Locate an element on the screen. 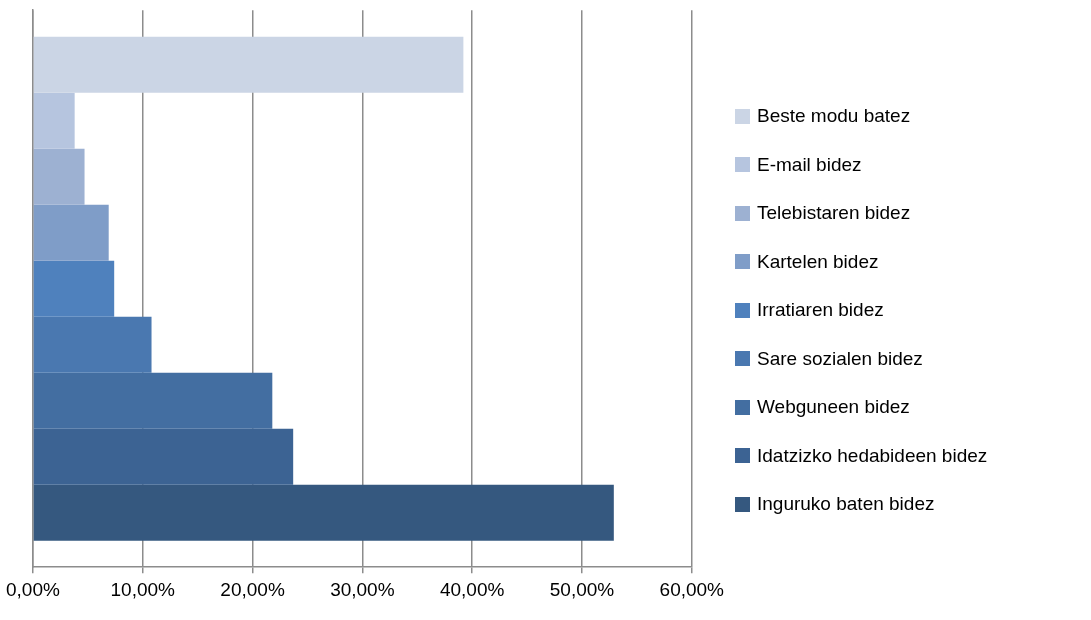 The image size is (1091, 620). legend-label: Beste modu batez is located at coordinates (834, 116).